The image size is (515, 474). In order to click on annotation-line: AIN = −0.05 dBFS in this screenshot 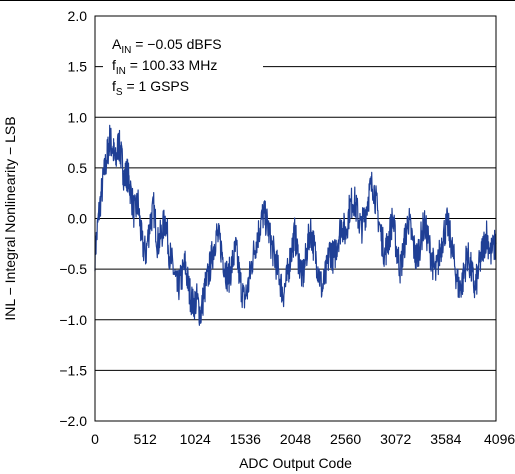, I will do `click(167, 46)`.